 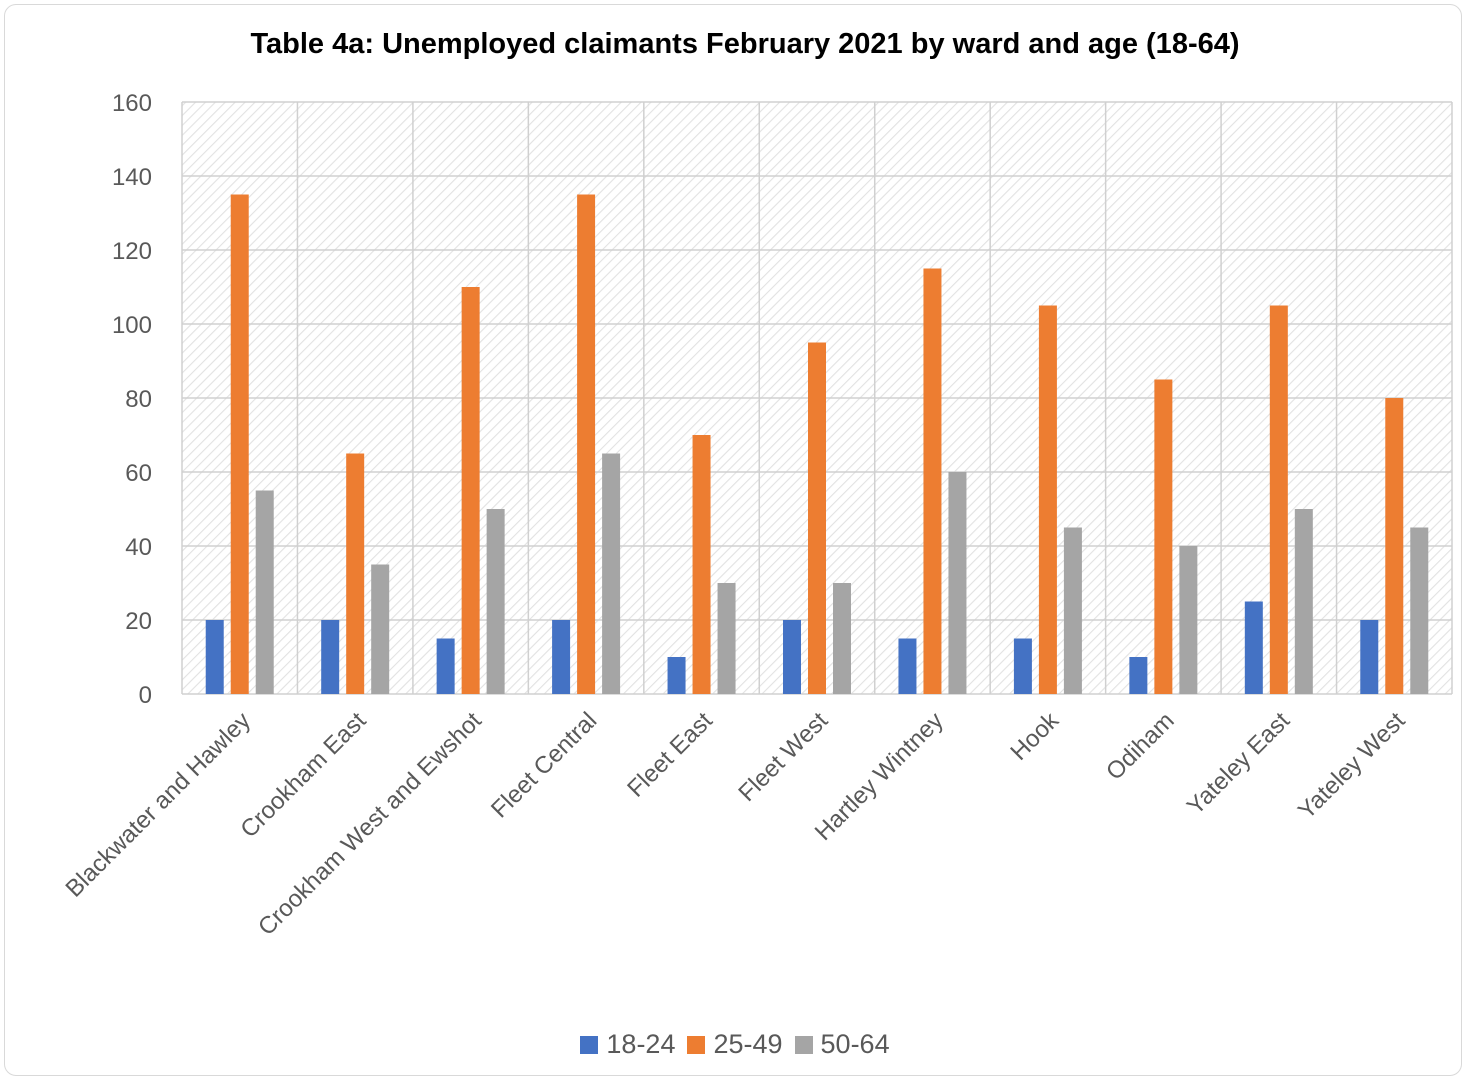 I want to click on chart-legend: 18-24 25-49 50-64, so click(x=735, y=1044).